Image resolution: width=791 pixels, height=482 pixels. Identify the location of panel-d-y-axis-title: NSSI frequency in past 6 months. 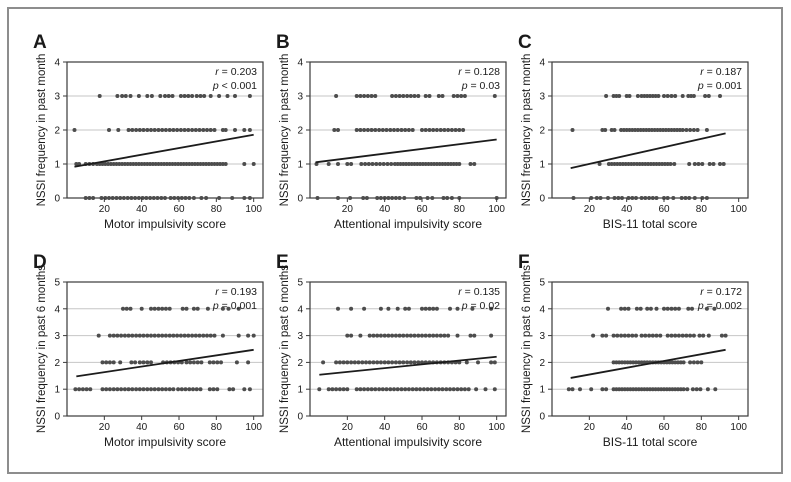
(42, 349).